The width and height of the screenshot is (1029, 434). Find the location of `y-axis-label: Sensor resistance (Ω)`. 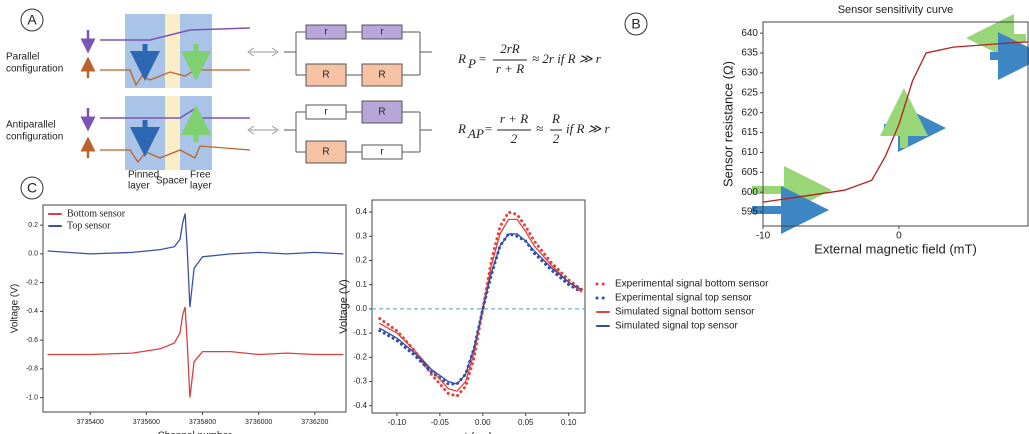

y-axis-label: Sensor resistance (Ω) is located at coordinates (727, 124).